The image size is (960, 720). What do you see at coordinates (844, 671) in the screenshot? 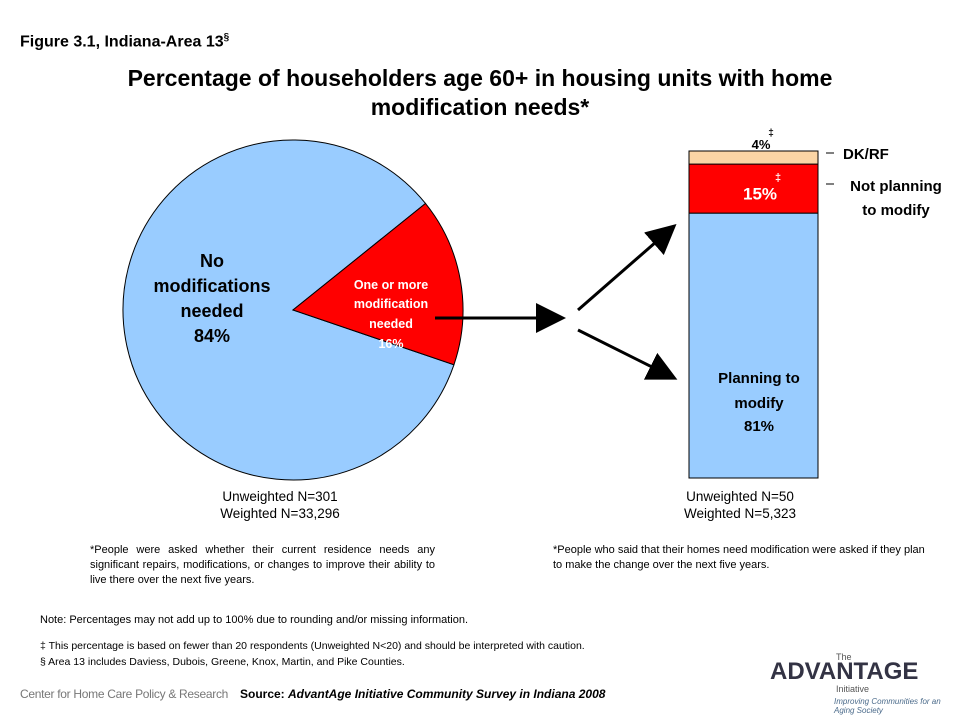
I see `logo-name: ADVANTAGE` at bounding box center [844, 671].